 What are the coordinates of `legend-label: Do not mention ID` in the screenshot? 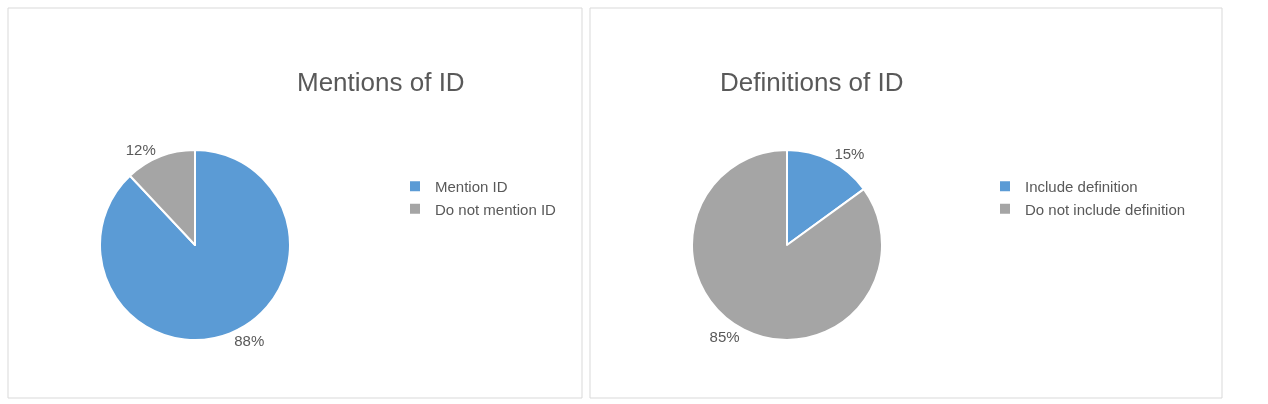 It's located at (496, 209).